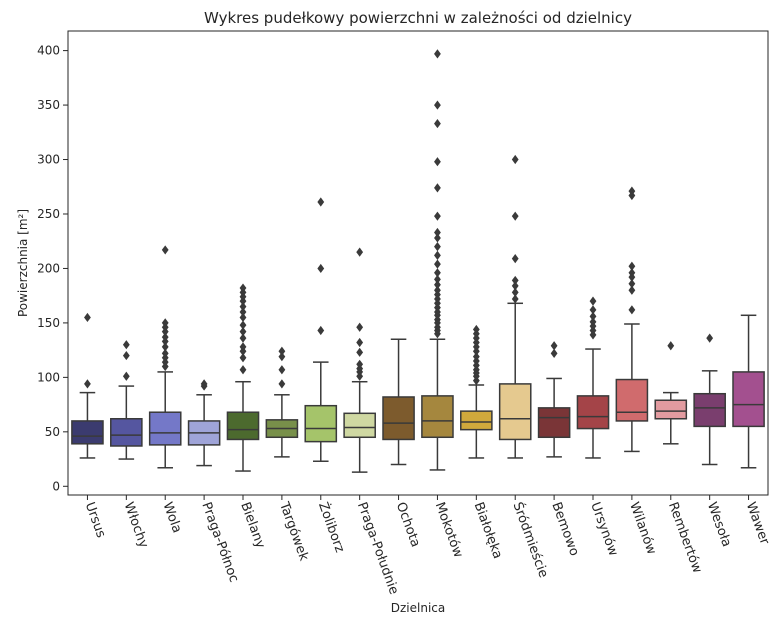 This screenshot has width=777, height=622. Describe the element at coordinates (642, 528) in the screenshot. I see `x-tick-label-14: Wilanów` at that location.